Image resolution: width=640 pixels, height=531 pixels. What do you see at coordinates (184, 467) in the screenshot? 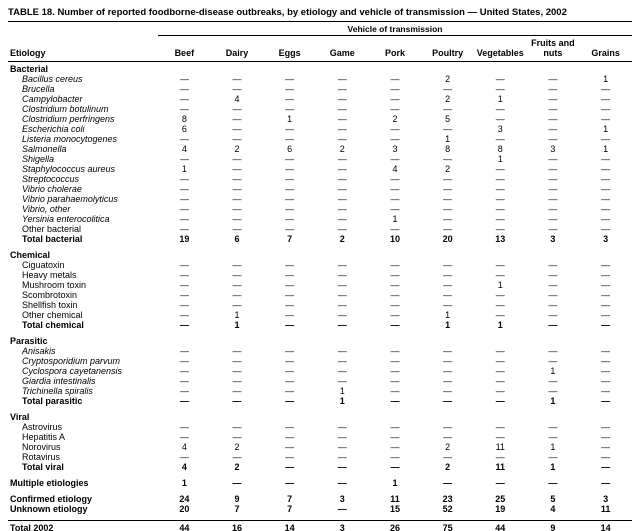
I see `cell-total-viral-beef: 4` at bounding box center [184, 467].